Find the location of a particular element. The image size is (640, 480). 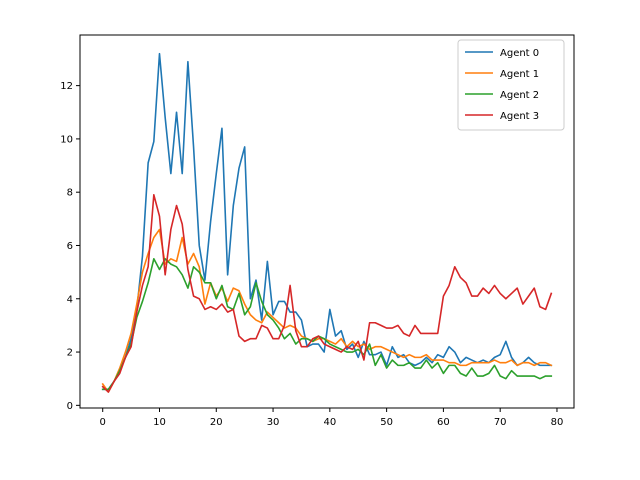

legend-label-agent-0: Agent 0 is located at coordinates (519, 53).